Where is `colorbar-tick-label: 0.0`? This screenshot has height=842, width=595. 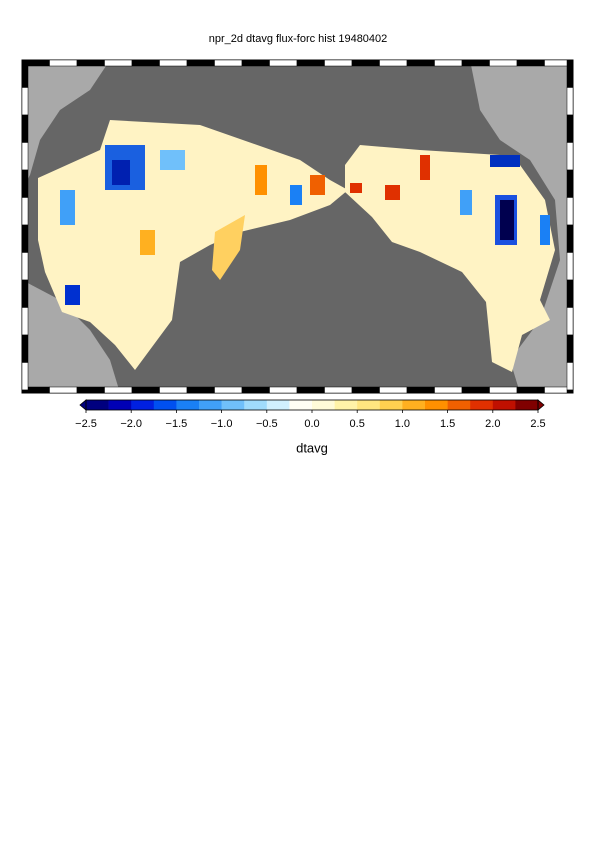 colorbar-tick-label: 0.0 is located at coordinates (311, 424).